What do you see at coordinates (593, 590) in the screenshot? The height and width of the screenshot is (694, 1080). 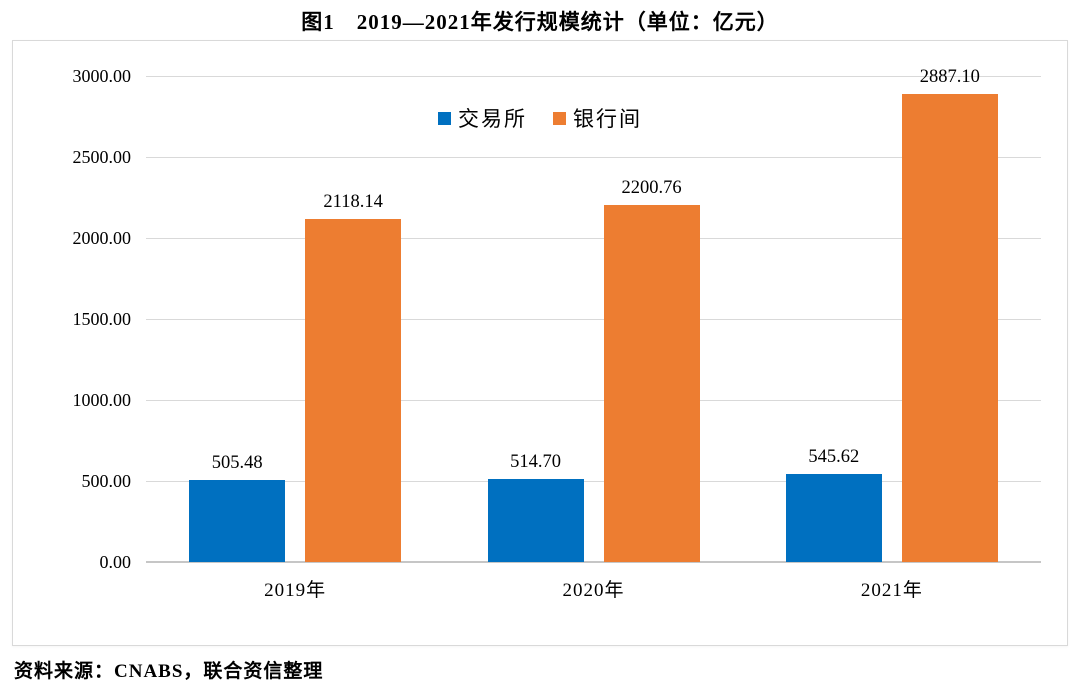 I see `x-tick-label: 2020年` at bounding box center [593, 590].